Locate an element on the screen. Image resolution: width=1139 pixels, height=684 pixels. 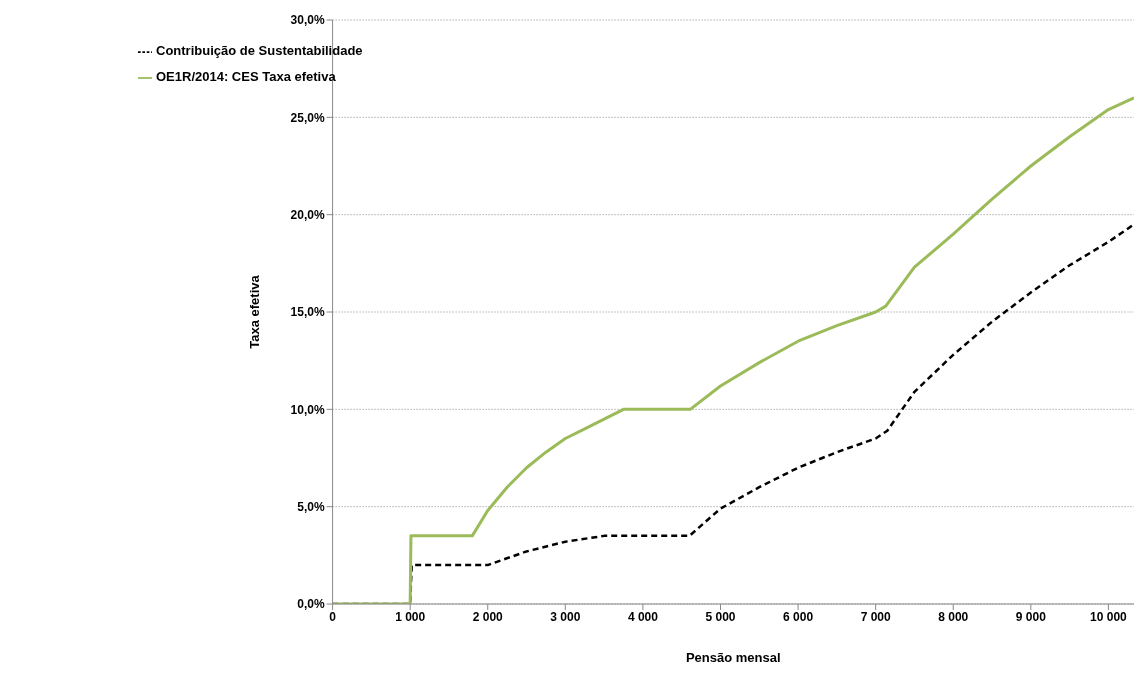
x-tick-label: 5 000 is located at coordinates (720, 616).